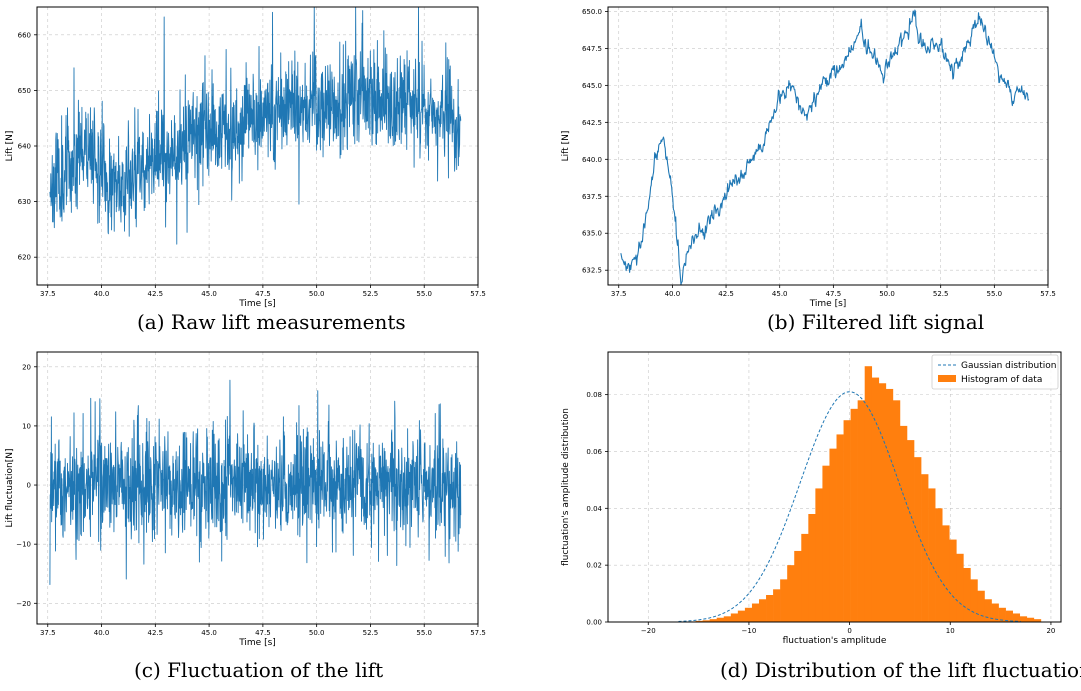 The image size is (1081, 691). I want to click on y-tick-label: 642.5, so click(592, 123).